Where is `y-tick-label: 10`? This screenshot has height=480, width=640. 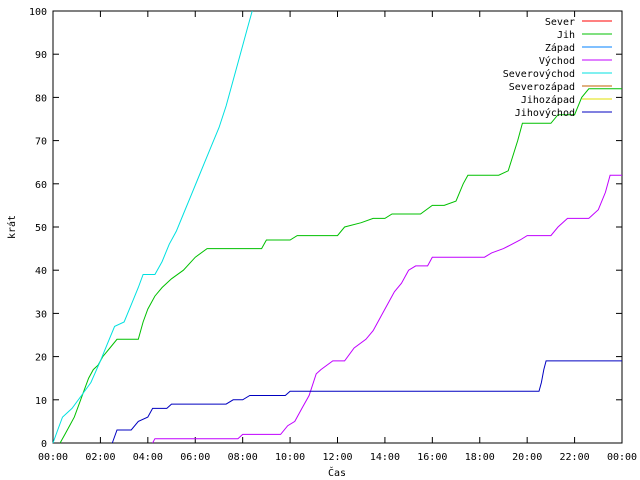
y-tick-label: 10 is located at coordinates (41, 401).